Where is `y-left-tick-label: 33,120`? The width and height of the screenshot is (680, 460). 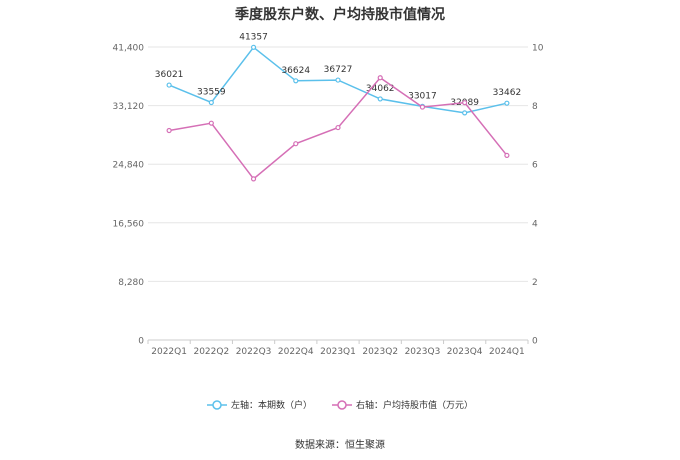 y-left-tick-label: 33,120 is located at coordinates (129, 107).